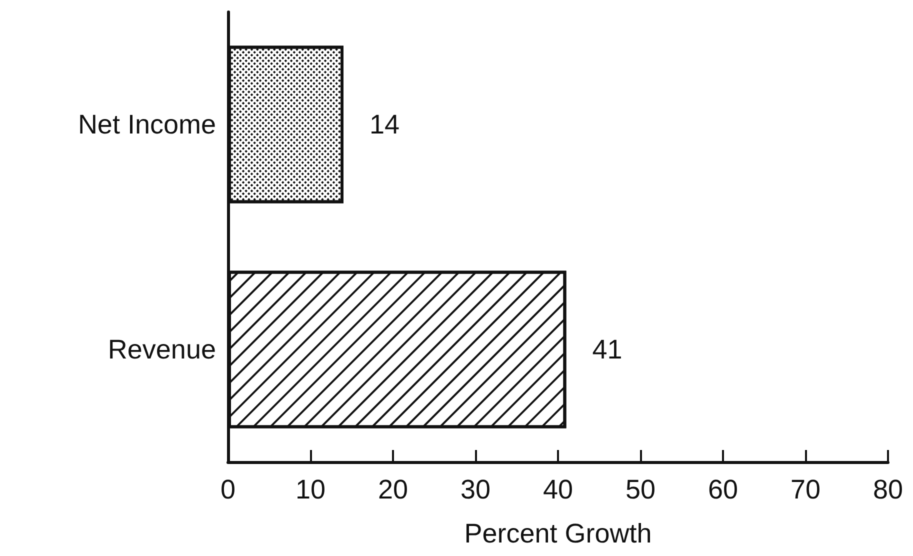 This screenshot has width=913, height=556. What do you see at coordinates (888, 489) in the screenshot?
I see `x-tick-label: 80` at bounding box center [888, 489].